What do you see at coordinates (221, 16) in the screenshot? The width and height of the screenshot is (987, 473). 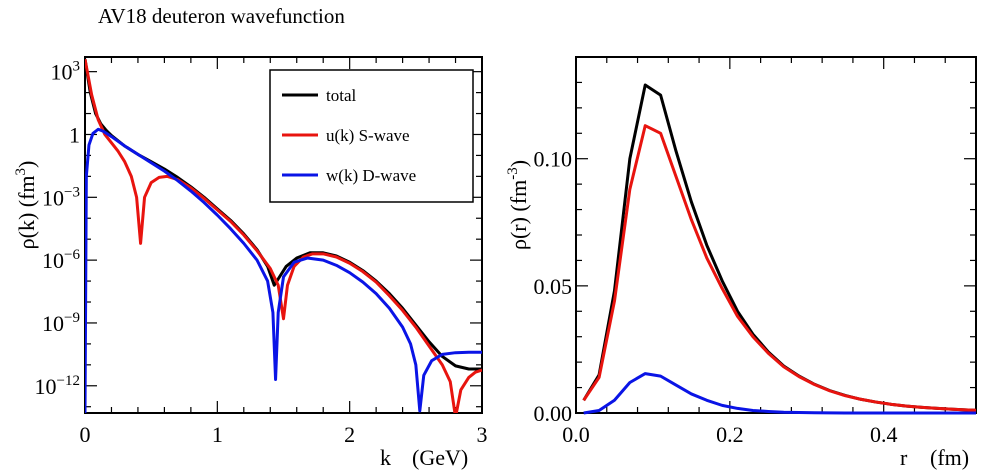 I see `page-title: AV18 deuteron wavefunction` at bounding box center [221, 16].